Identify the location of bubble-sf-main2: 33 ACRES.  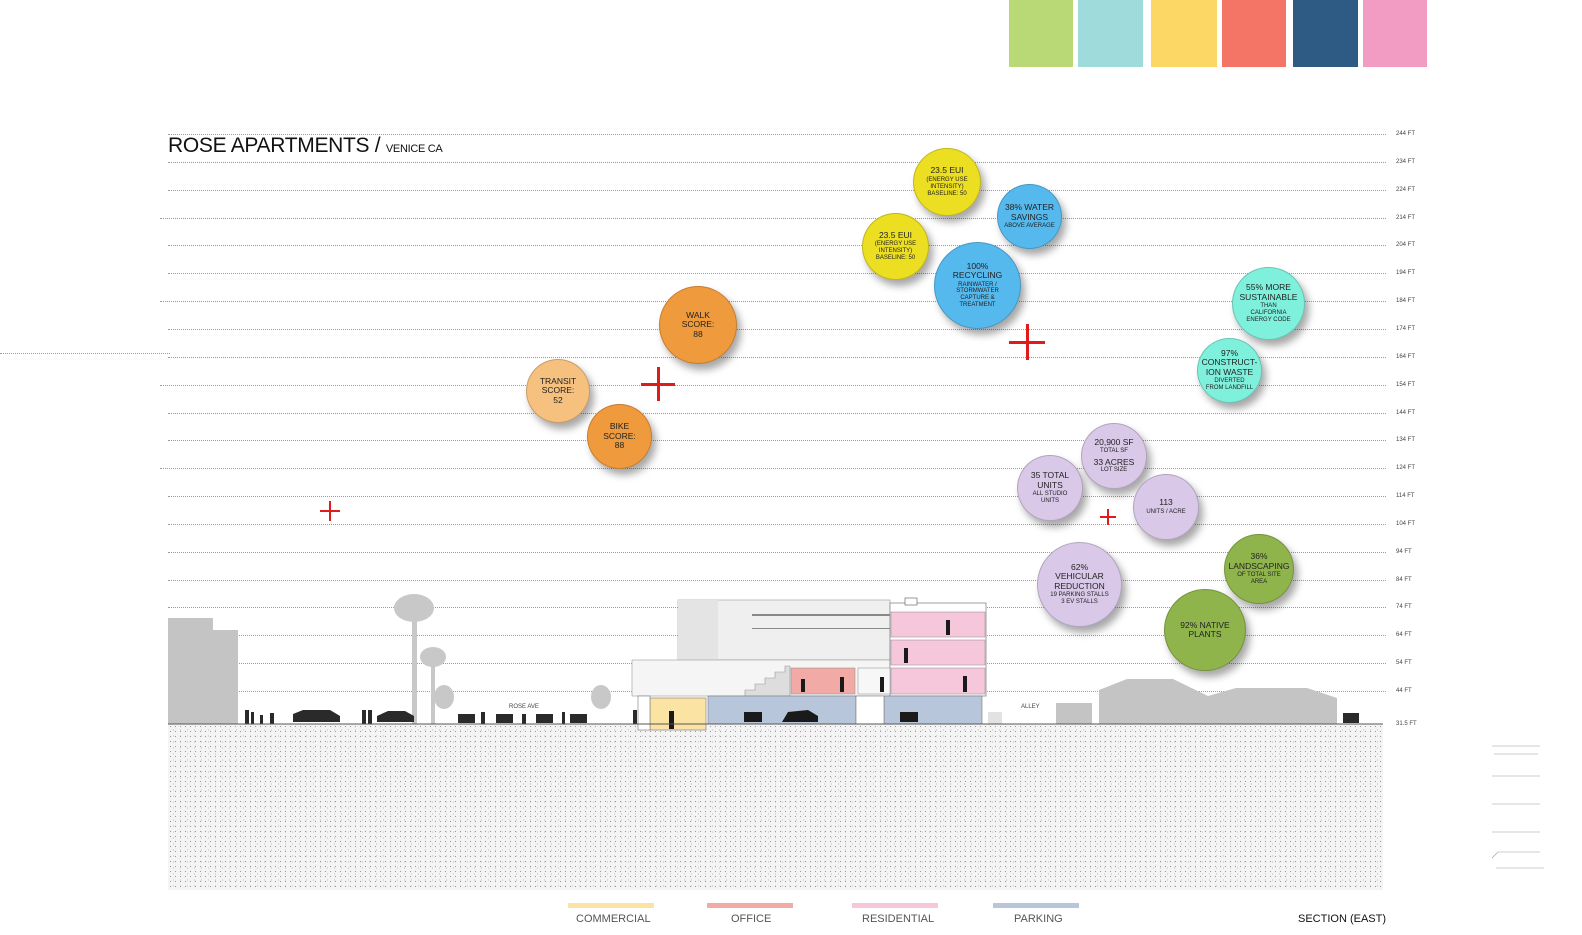
(1114, 462).